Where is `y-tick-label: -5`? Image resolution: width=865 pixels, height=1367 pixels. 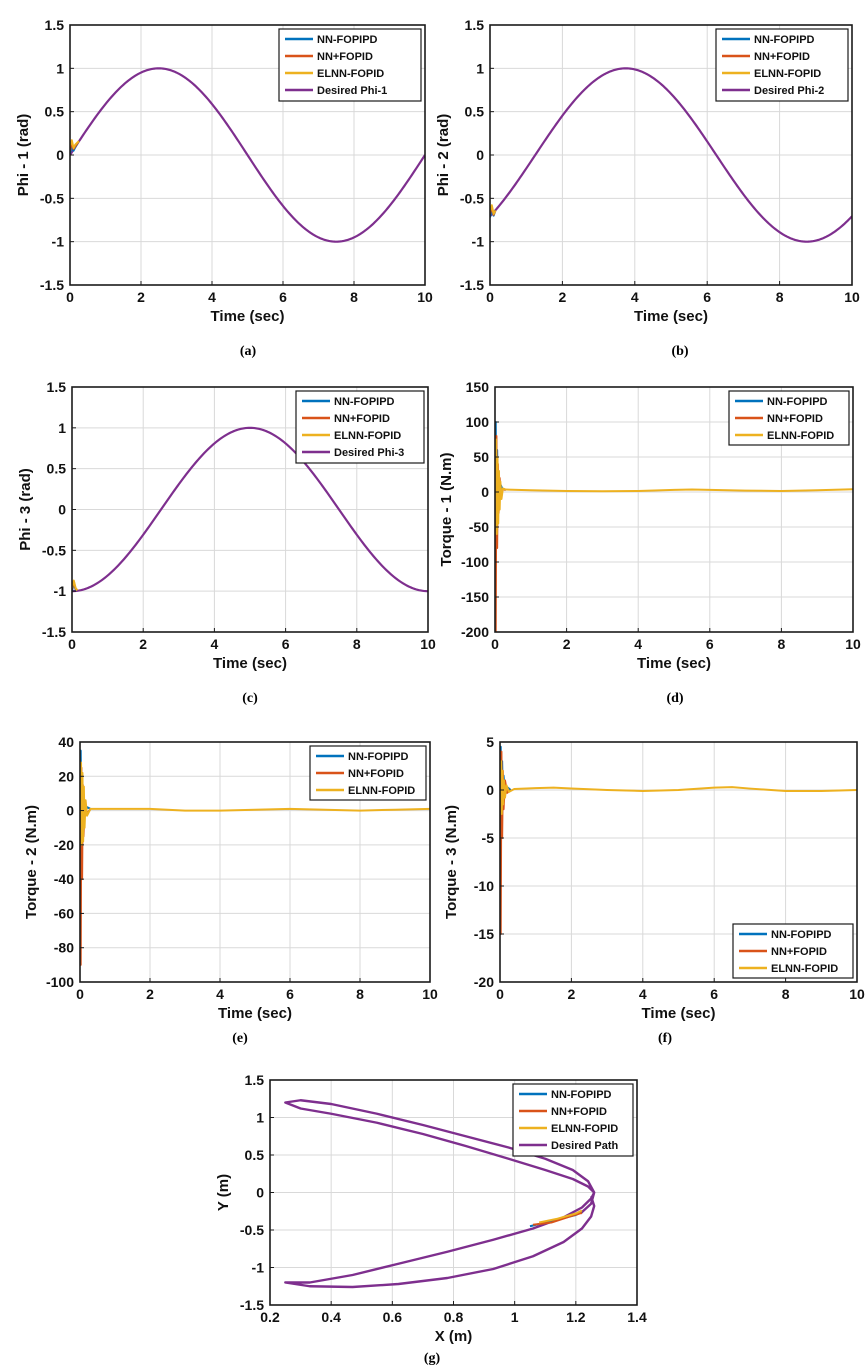 y-tick-label: -5 is located at coordinates (488, 838).